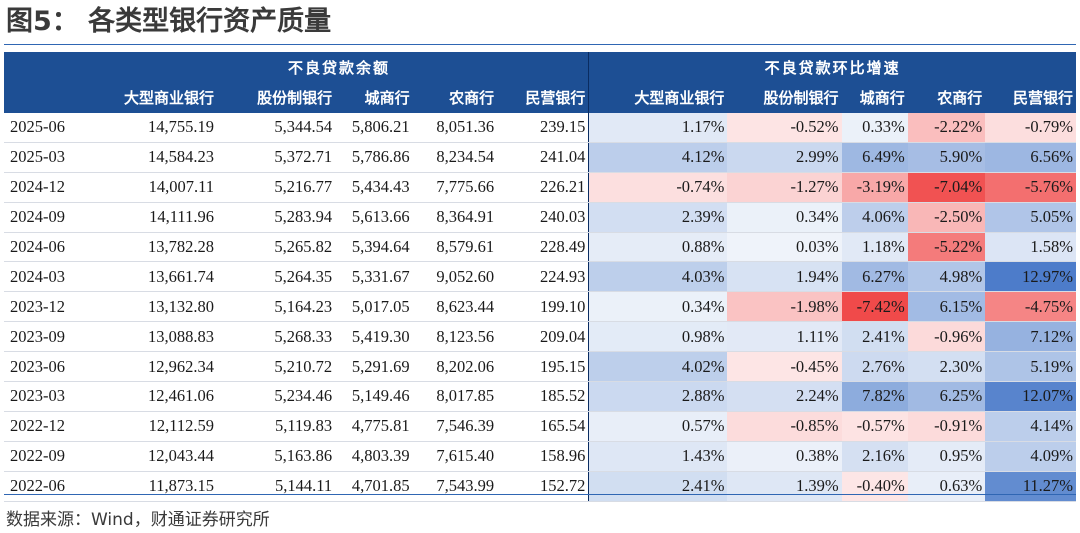 The image size is (1080, 533). I want to click on growth-cell: 4.02%, so click(658, 367).